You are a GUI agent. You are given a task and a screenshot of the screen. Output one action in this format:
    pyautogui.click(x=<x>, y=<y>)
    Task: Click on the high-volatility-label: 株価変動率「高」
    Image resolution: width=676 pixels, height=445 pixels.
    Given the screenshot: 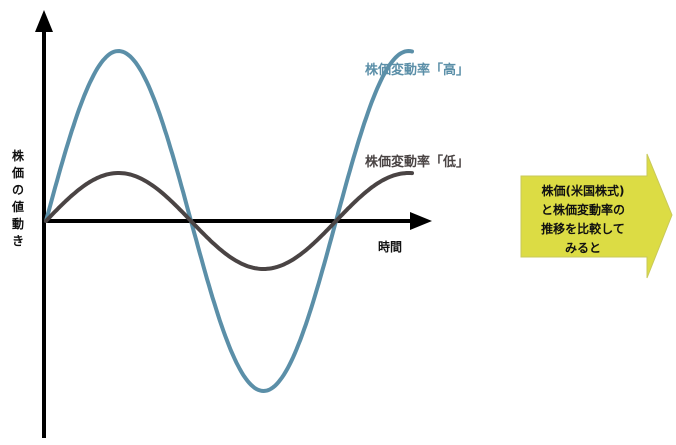 What is the action you would take?
    pyautogui.click(x=417, y=70)
    